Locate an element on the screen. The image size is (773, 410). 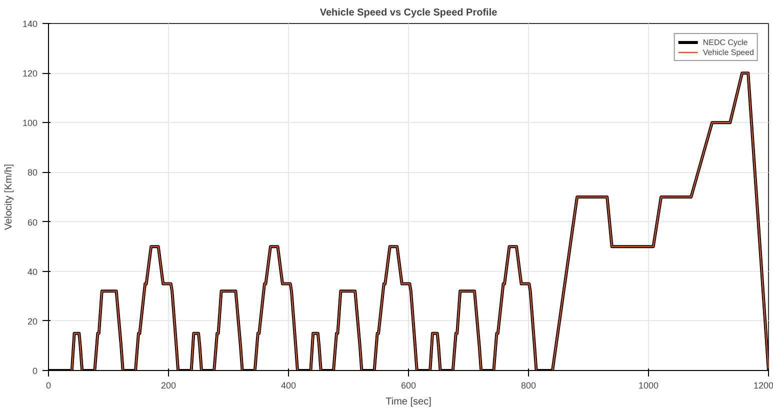
x-tick-label: 200 is located at coordinates (168, 385).